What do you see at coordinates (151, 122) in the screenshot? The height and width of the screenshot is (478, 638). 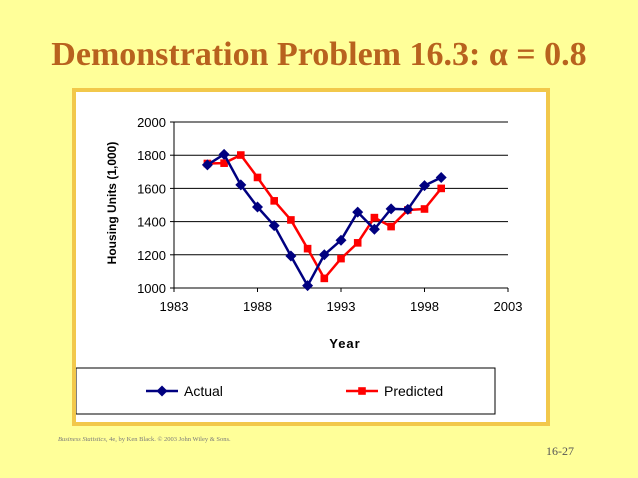 I see `y-tick-label: 2000` at bounding box center [151, 122].